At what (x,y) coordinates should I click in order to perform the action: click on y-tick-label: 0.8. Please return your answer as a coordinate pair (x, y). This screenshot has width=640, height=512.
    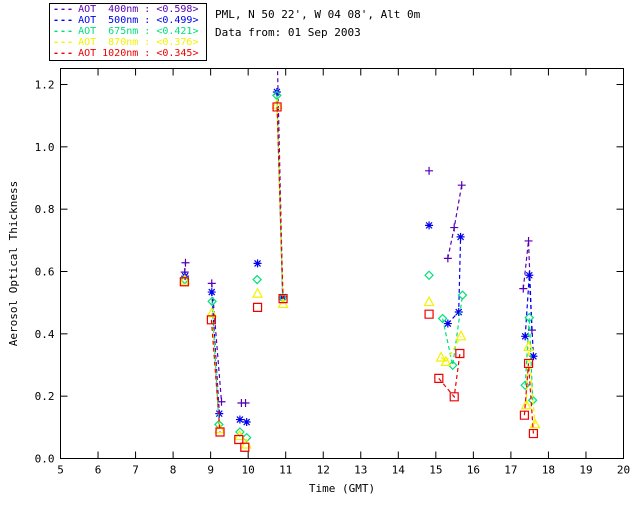
    Looking at the image, I should click on (45, 209).